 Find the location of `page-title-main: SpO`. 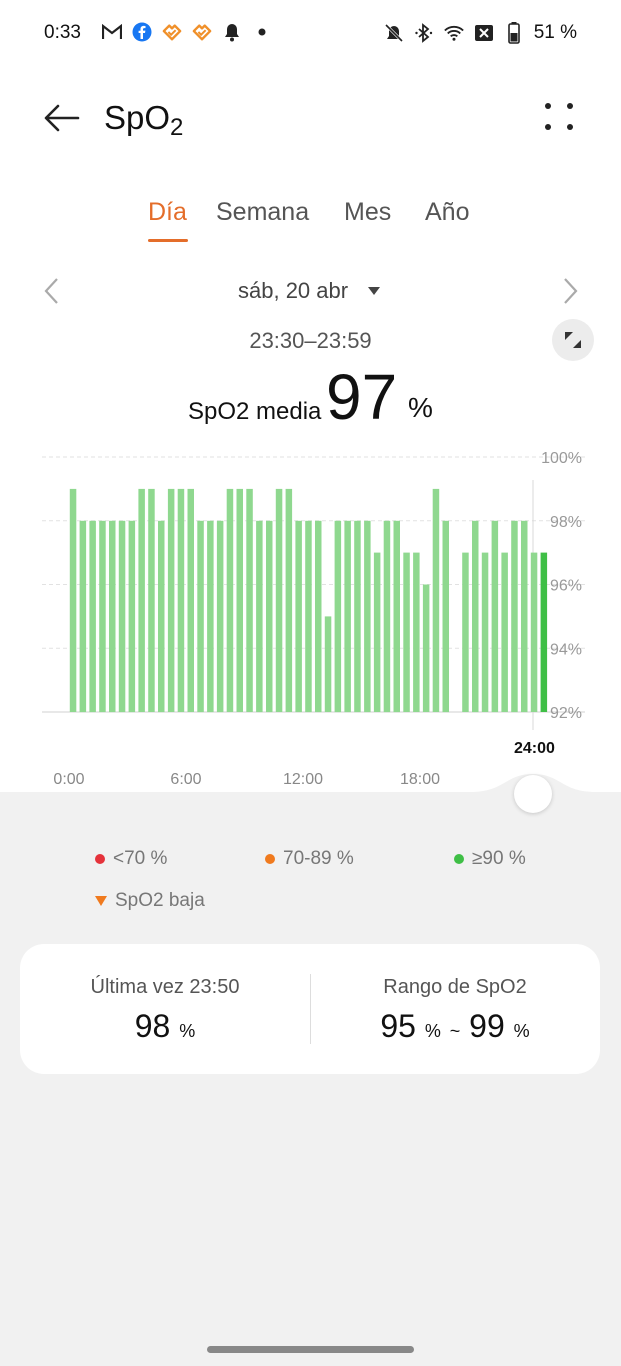

page-title-main: SpO is located at coordinates (137, 117).